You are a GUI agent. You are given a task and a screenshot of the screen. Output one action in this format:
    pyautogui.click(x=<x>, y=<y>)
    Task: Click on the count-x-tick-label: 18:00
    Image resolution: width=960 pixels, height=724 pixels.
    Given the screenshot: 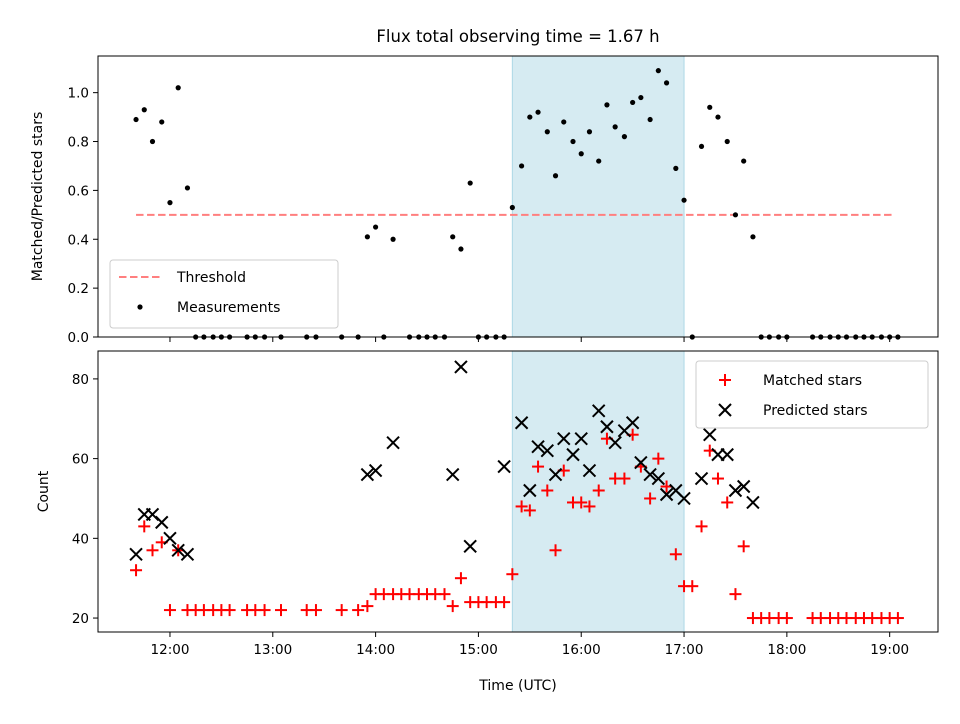 What is the action you would take?
    pyautogui.click(x=786, y=650)
    